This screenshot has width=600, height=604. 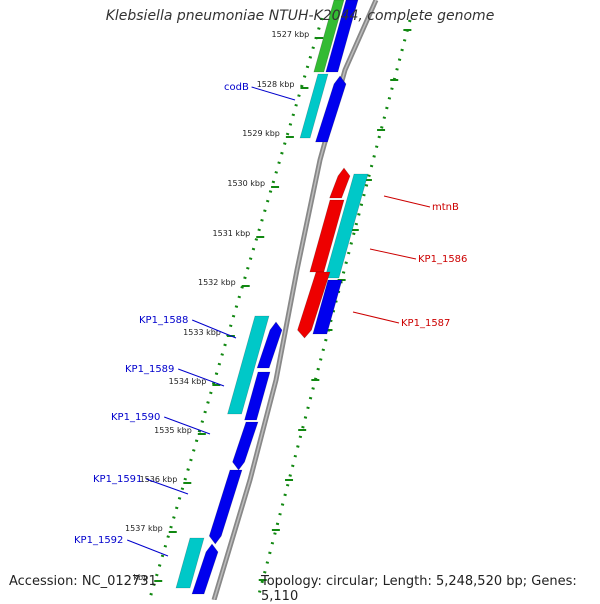 I want to click on tick-label: 1533 kbp, so click(x=202, y=332).